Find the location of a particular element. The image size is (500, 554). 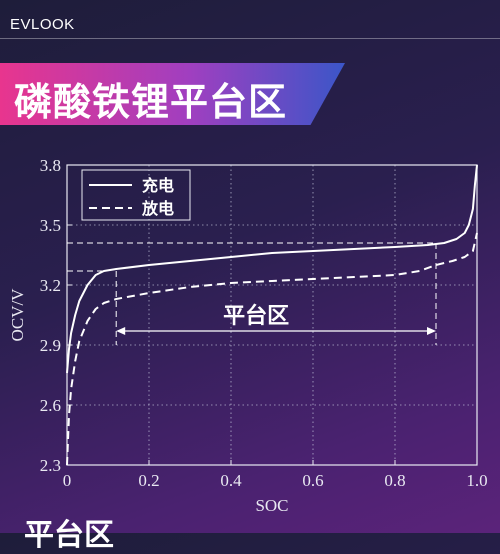

bottom-title: 平台区 is located at coordinates (69, 535).